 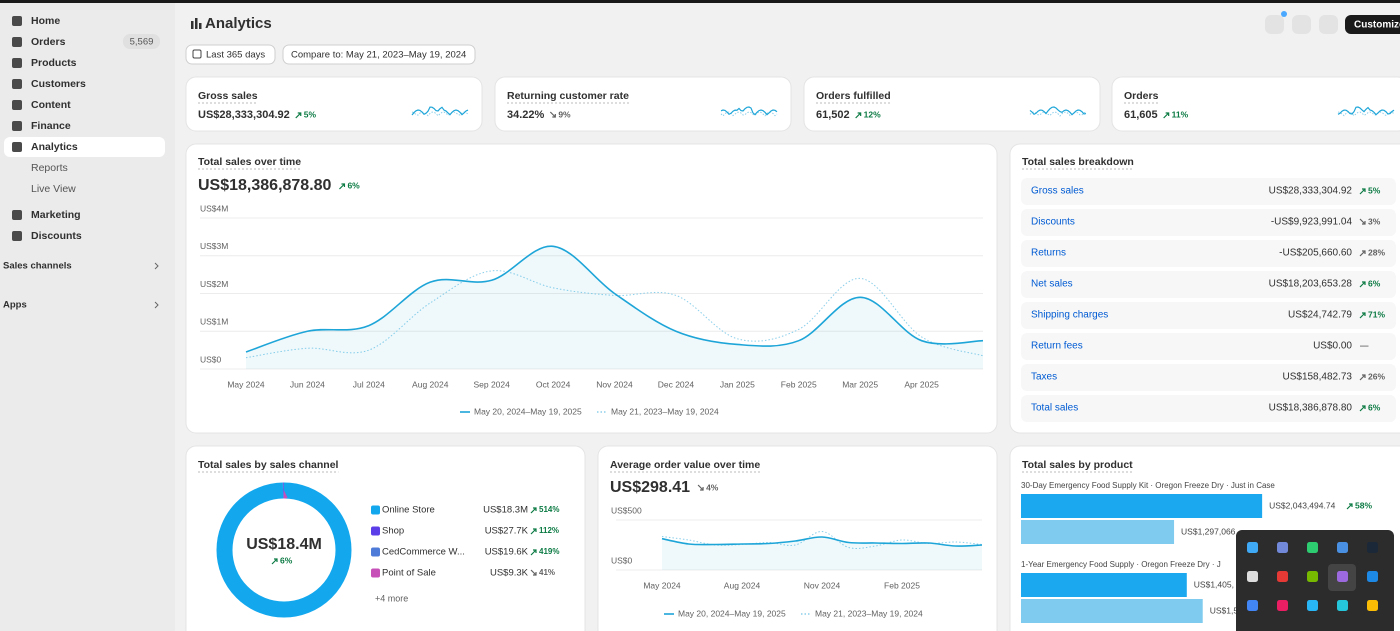 I want to click on card-title: Orders, so click(x=1141, y=96).